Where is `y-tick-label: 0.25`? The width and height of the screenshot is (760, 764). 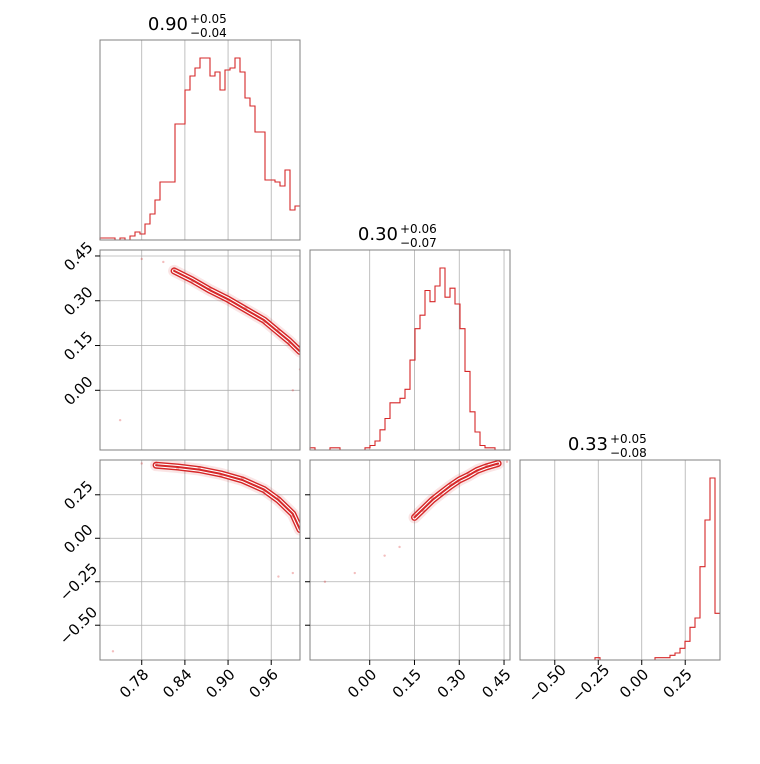
y-tick-label: 0.25 is located at coordinates (78, 495).